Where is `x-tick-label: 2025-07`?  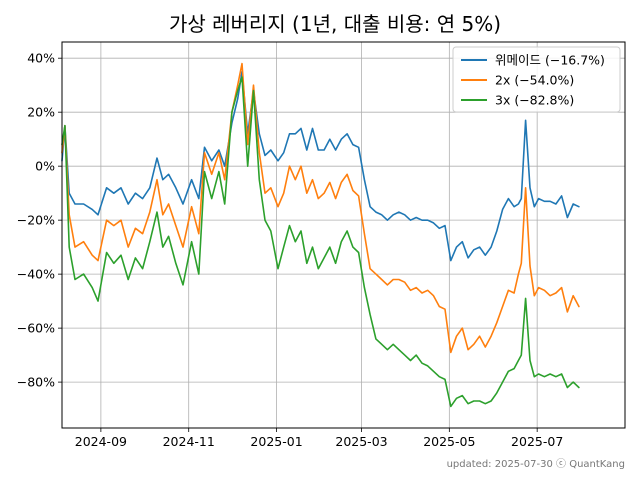
x-tick-label: 2025-07 is located at coordinates (537, 441).